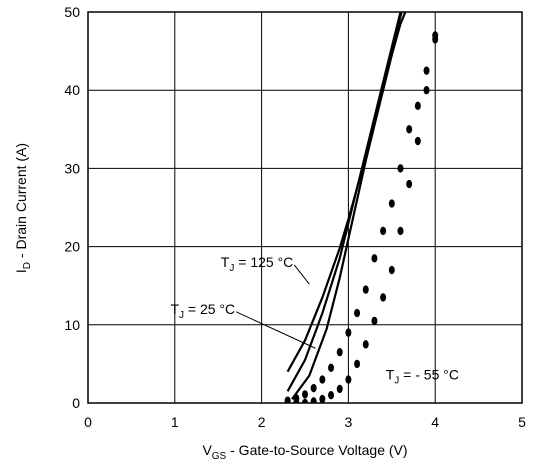 This screenshot has height=464, width=533. I want to click on y-axis-label: ID - Drain Current (A), so click(23, 208).